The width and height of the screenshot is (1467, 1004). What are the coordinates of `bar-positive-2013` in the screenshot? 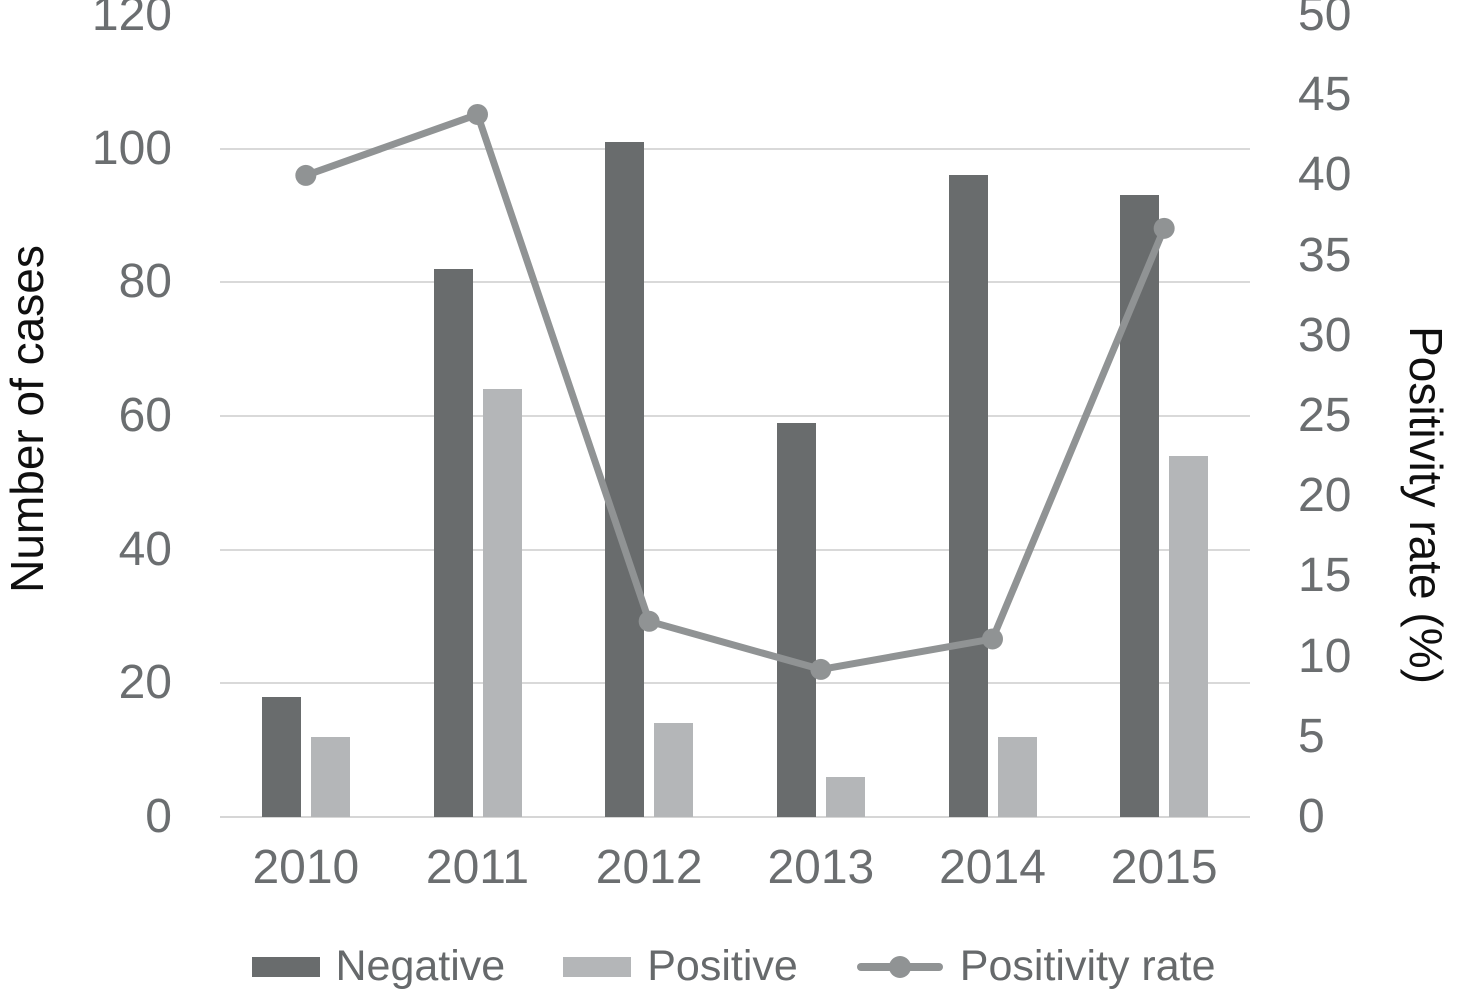 It's located at (845, 796).